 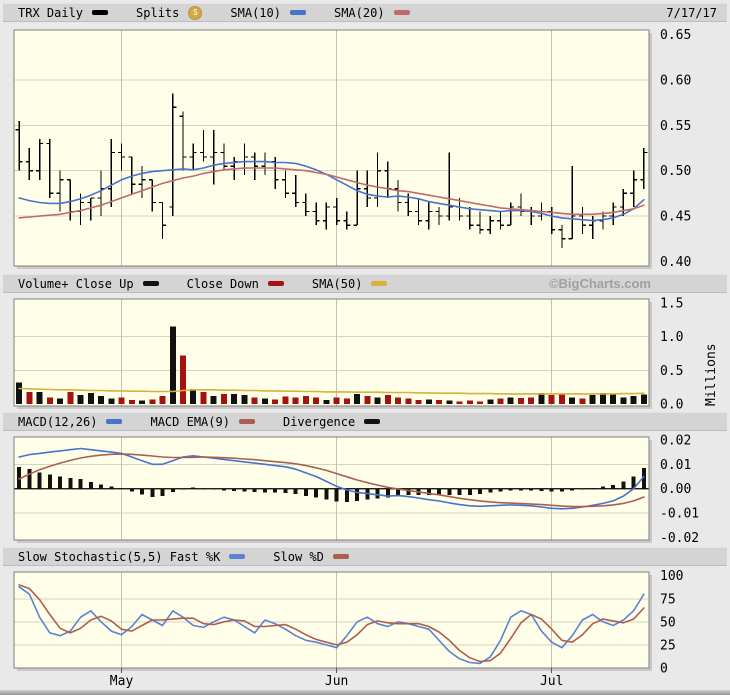 I want to click on volume-plot-border, so click(x=331, y=352).